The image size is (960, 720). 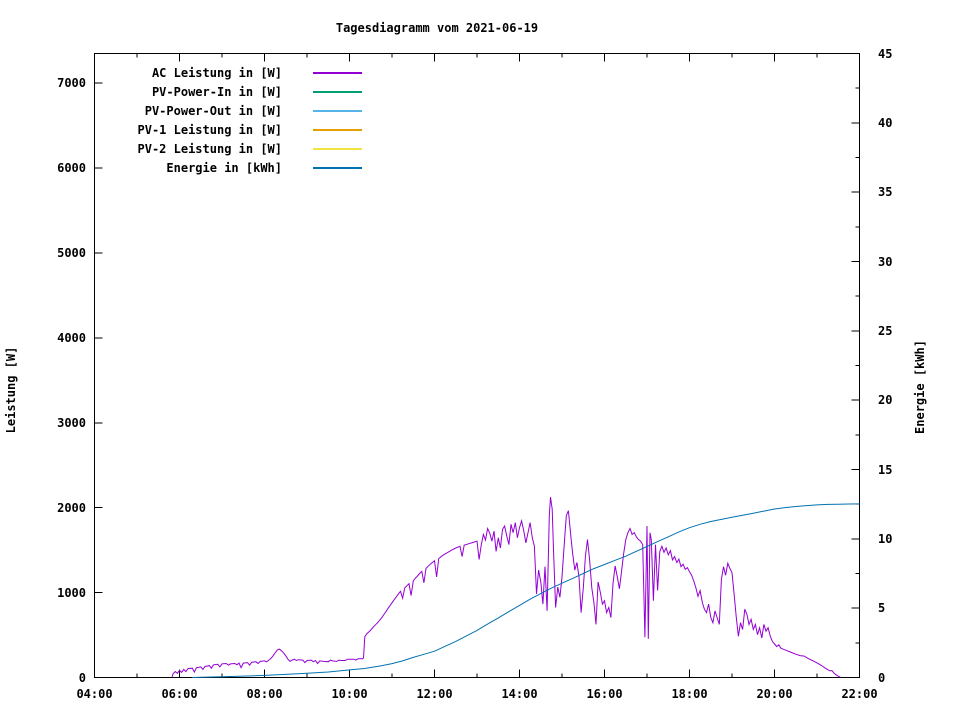 I want to click on legend-entry: AC Leistung in [W], so click(x=228, y=72).